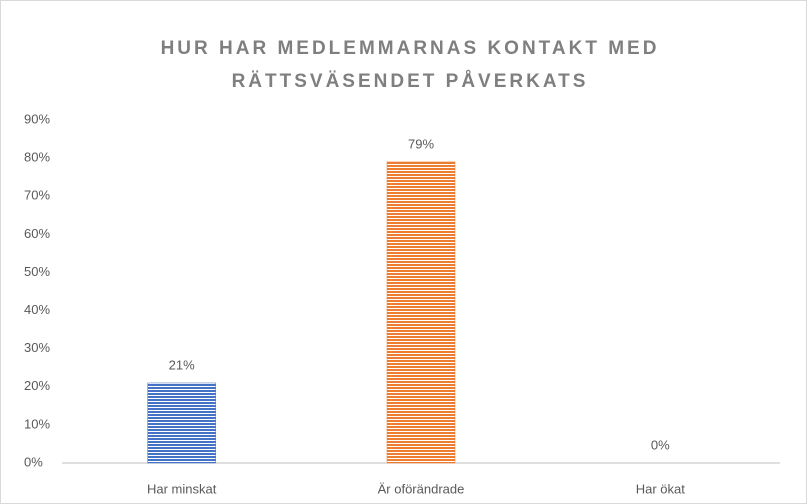  I want to click on y-tick-label: 40%, so click(37, 309).